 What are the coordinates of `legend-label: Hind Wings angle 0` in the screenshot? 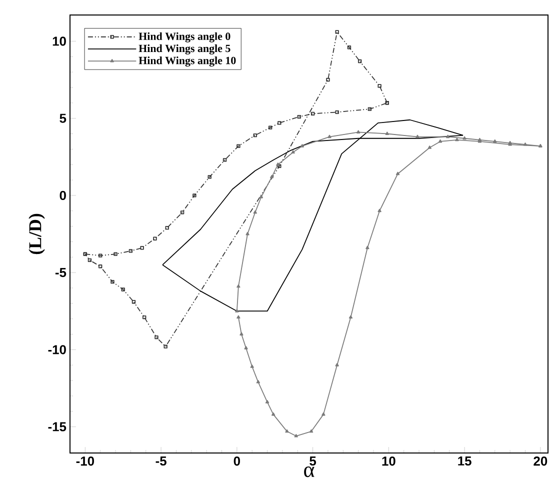 It's located at (184, 37).